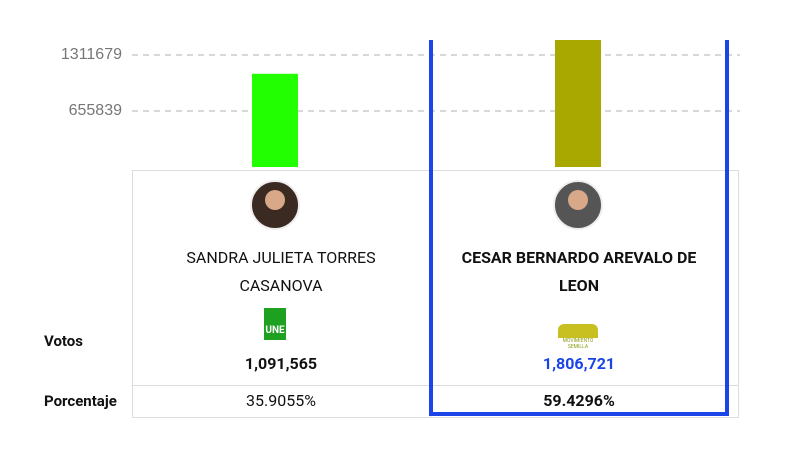  I want to click on y-tick-label: 1311679, so click(91, 54).